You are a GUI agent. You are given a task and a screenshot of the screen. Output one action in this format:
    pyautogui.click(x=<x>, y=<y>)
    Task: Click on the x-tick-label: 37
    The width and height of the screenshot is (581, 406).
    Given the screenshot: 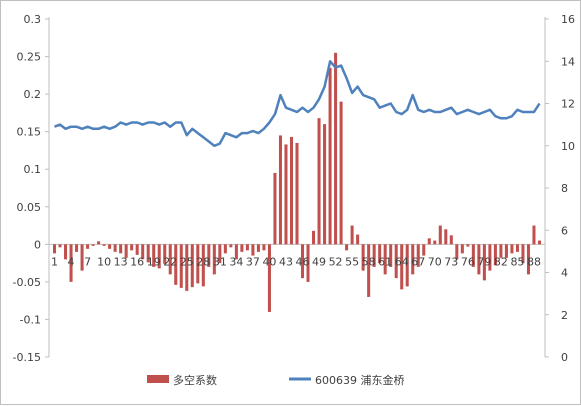 What is the action you would take?
    pyautogui.click(x=253, y=261)
    